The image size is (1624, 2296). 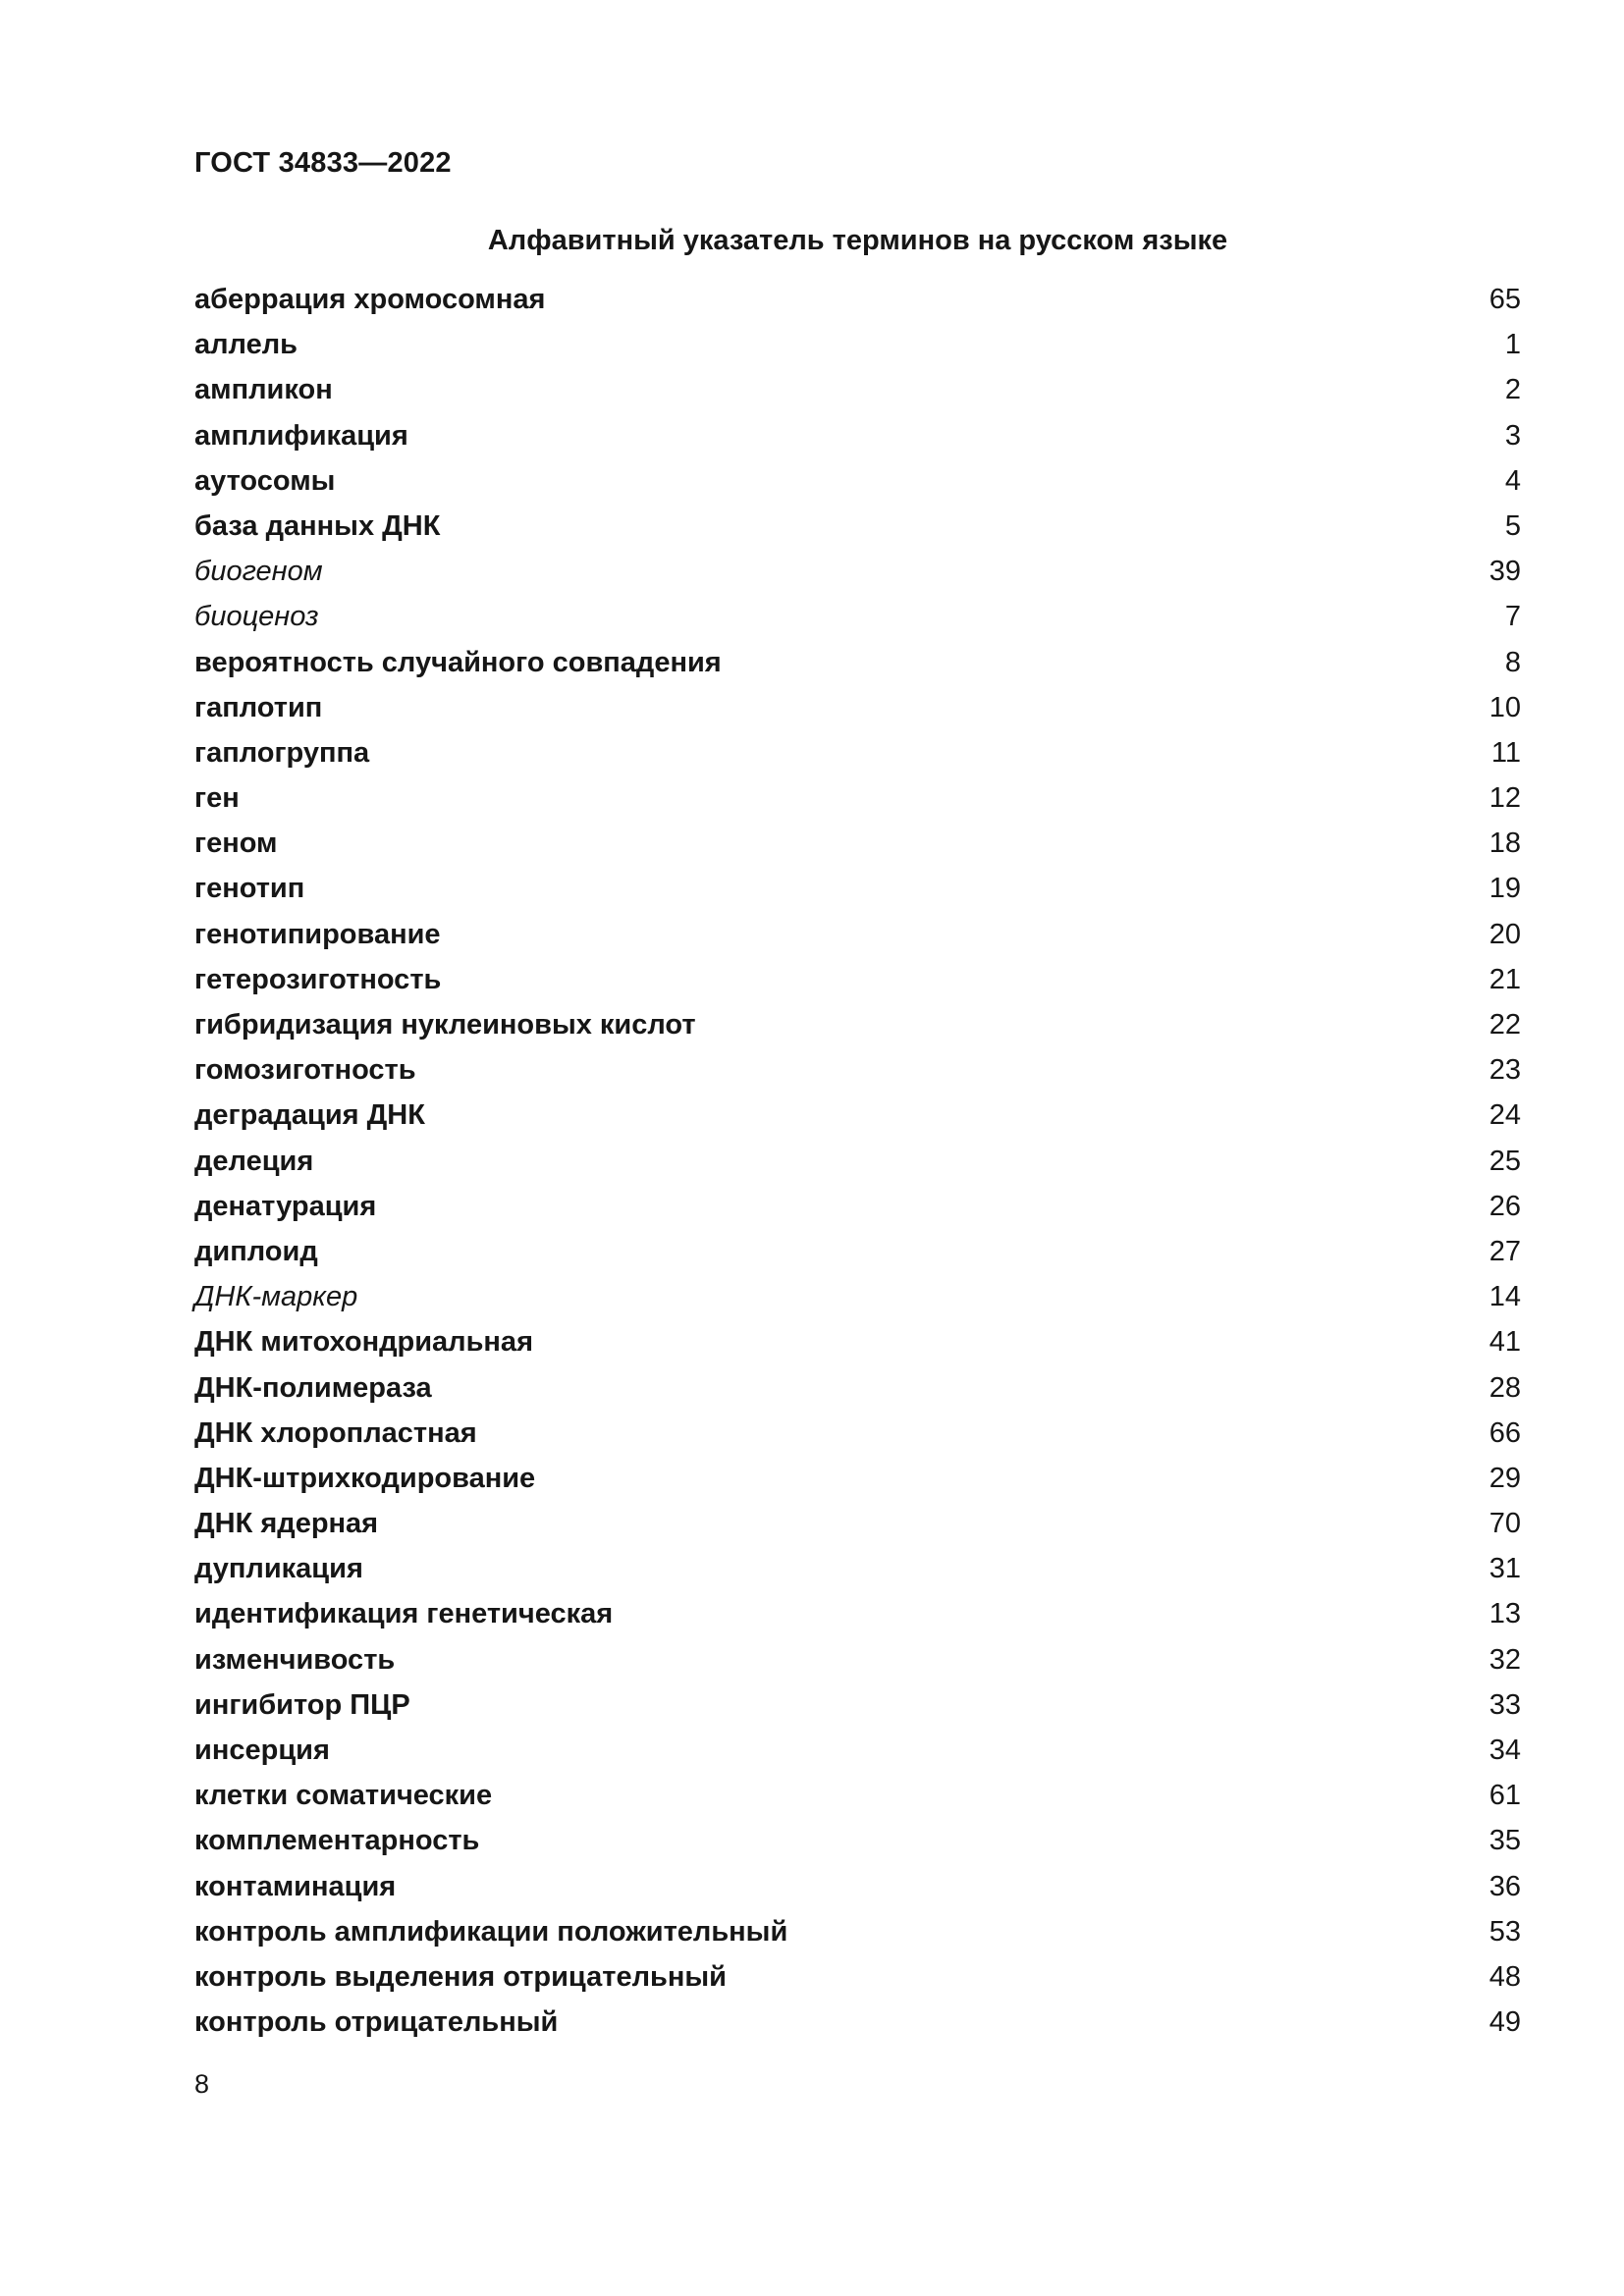 I want to click on index-term: аллель, so click(x=246, y=345).